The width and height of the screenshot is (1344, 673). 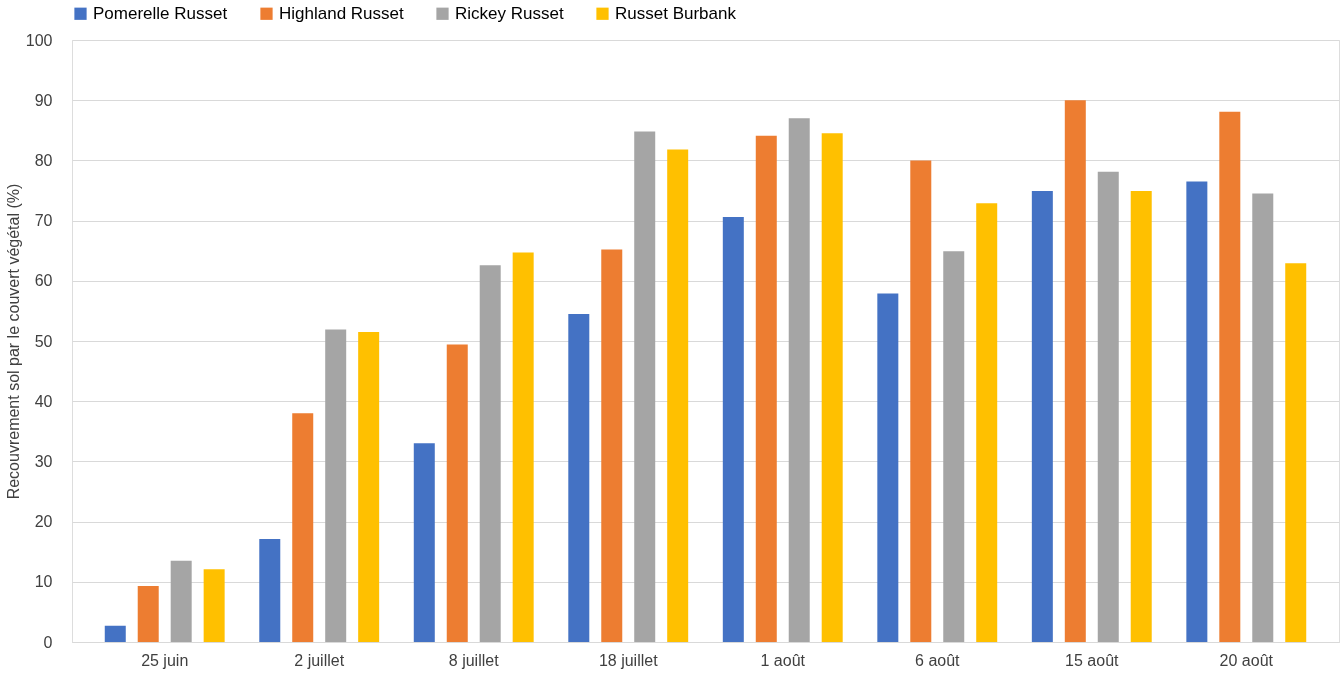 I want to click on x-tick-label: 25 juin, so click(x=165, y=660).